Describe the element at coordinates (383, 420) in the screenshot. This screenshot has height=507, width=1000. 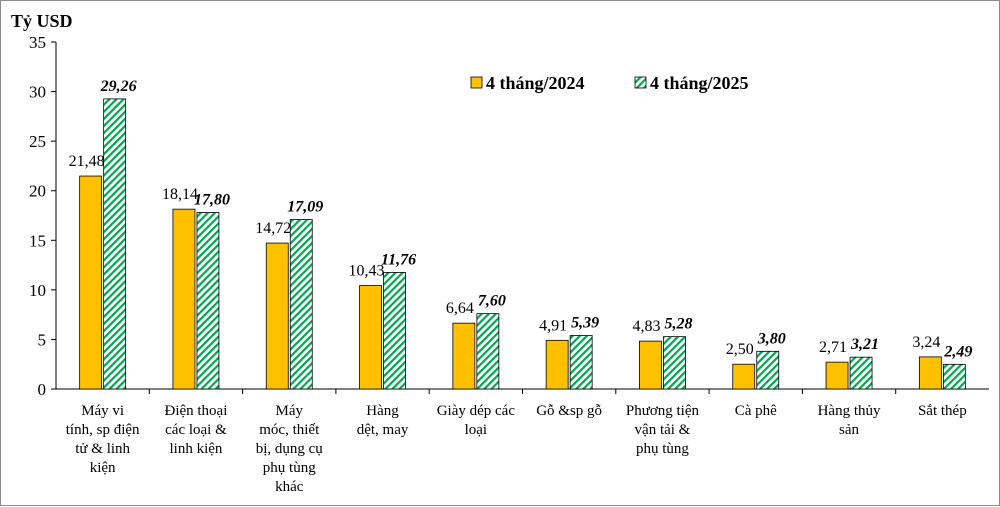
I see `category-label: Hàng dệt, may` at that location.